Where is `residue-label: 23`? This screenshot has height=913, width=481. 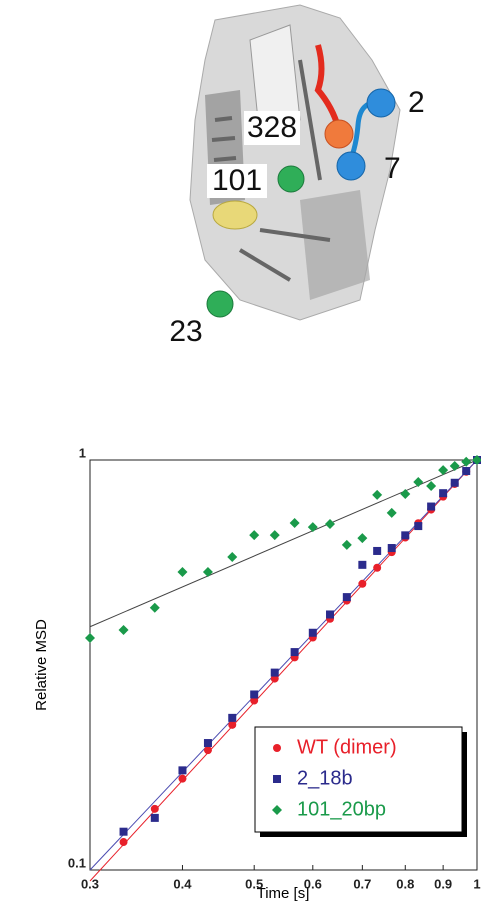 residue-label: 23 is located at coordinates (185, 331).